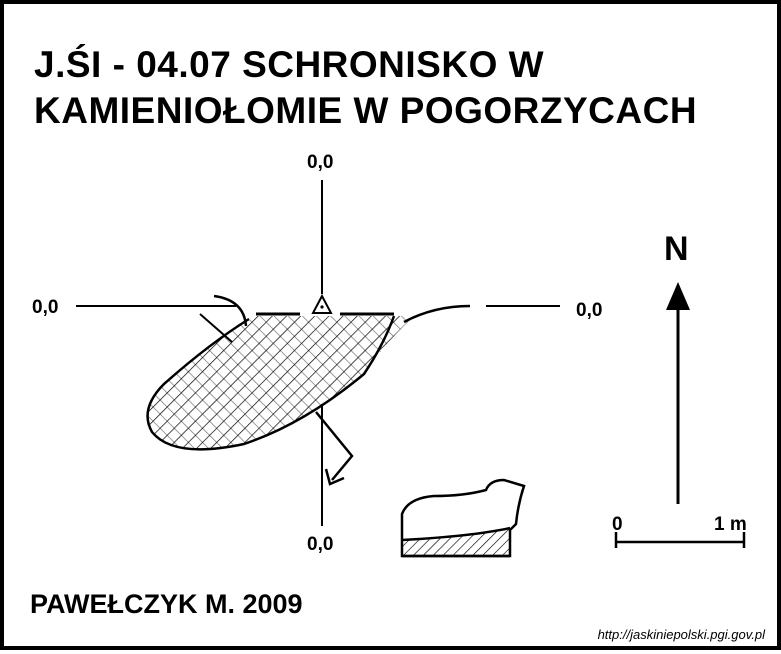 The width and height of the screenshot is (781, 654). I want to click on section-label-left: 0,0, so click(45, 307).